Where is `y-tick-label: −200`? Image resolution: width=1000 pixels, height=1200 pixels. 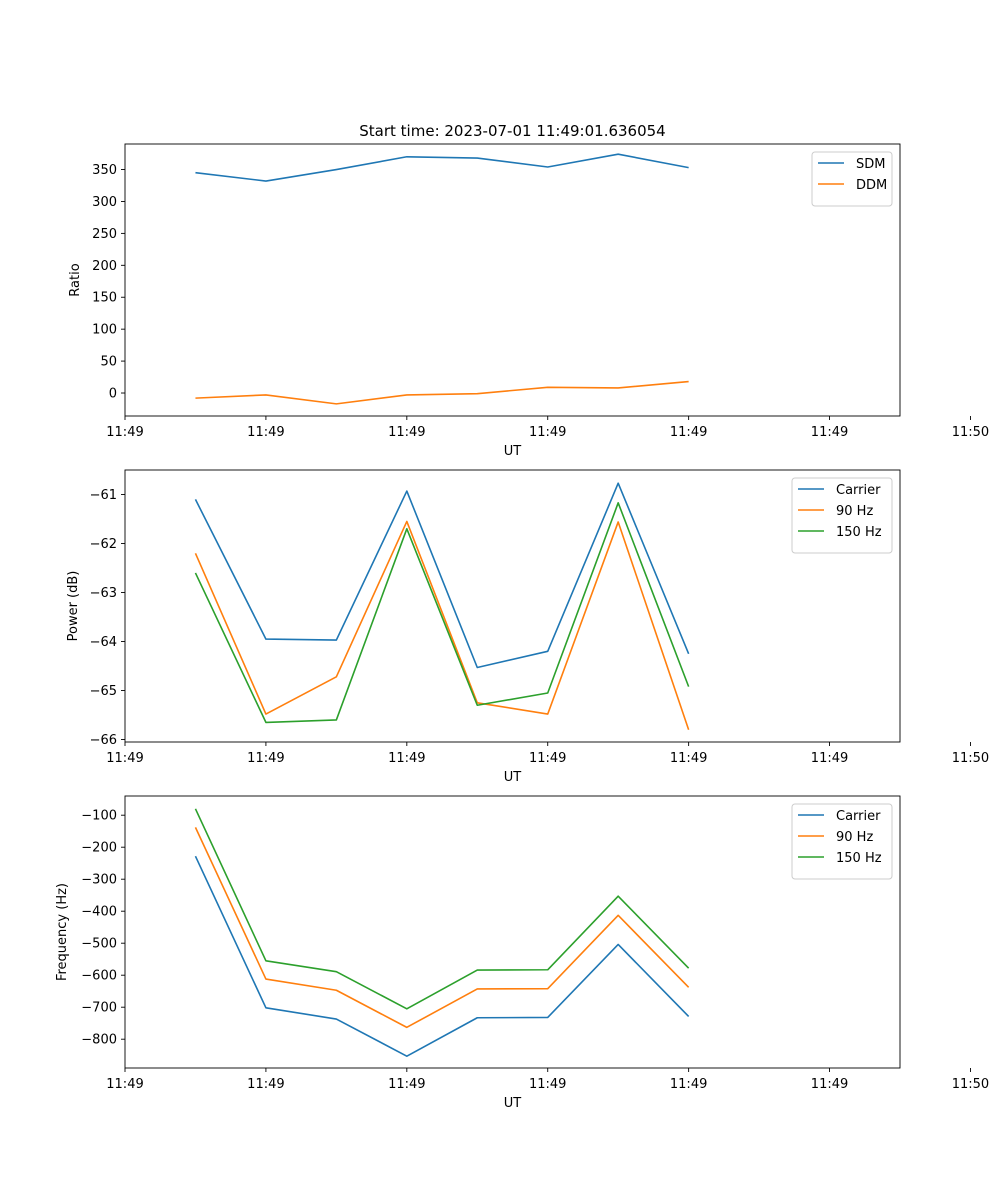
y-tick-label: −200 is located at coordinates (99, 848).